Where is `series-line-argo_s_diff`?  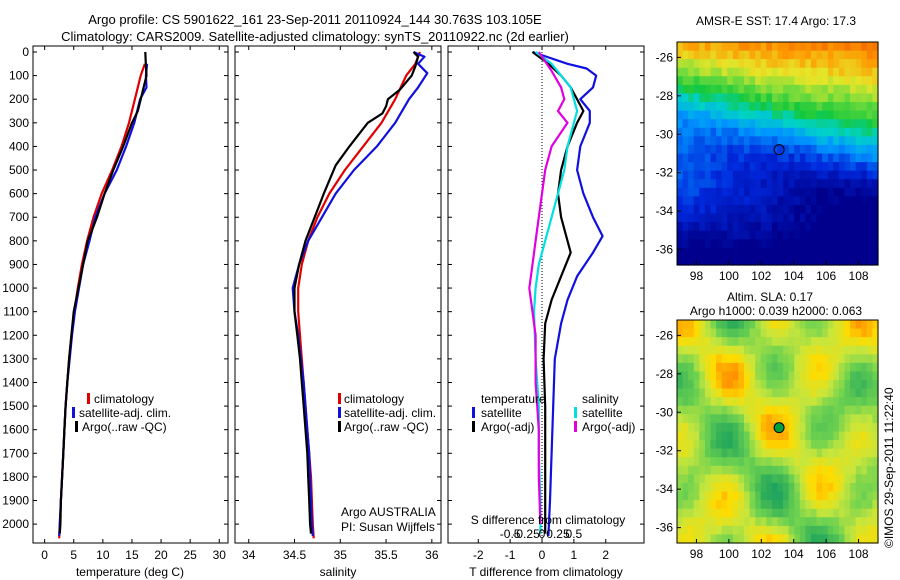 series-line-argo_s_diff is located at coordinates (548, 288).